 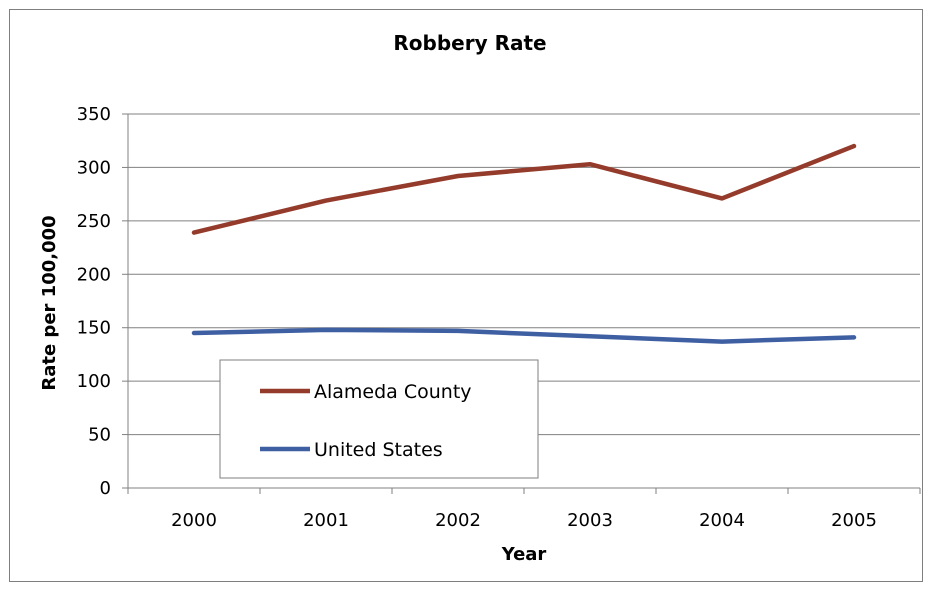 I want to click on legend-label: Alameda County, so click(x=393, y=392).